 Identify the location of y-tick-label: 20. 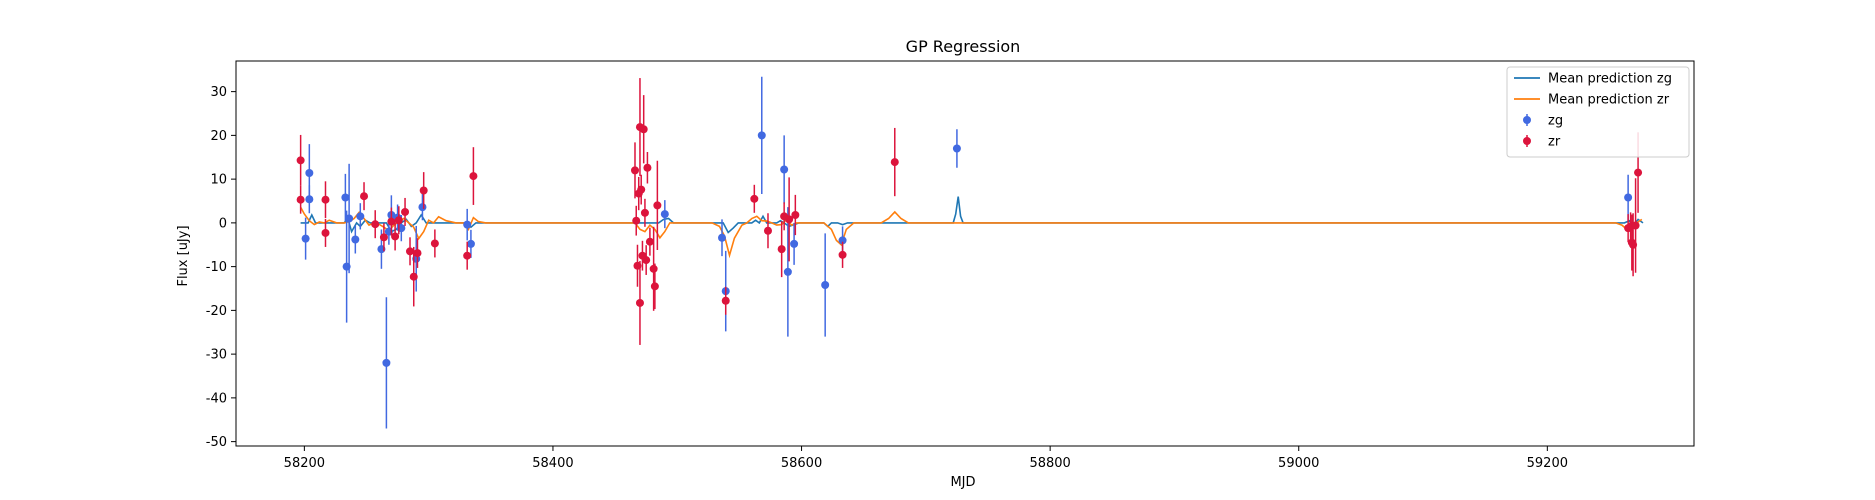
(218, 136).